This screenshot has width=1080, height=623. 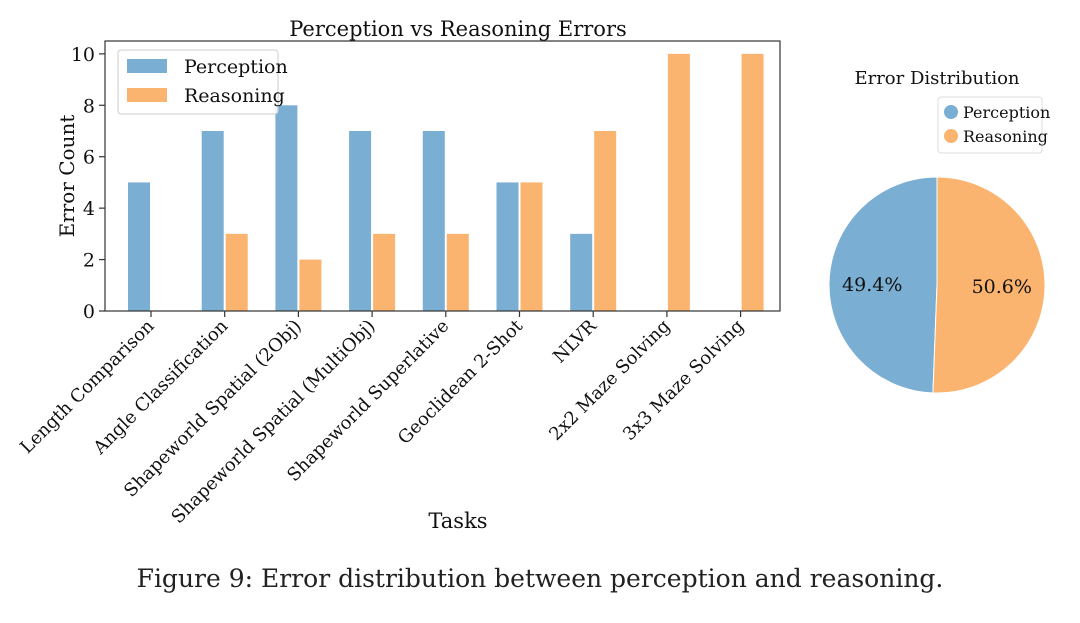 I want to click on y-tick-label: 8, so click(x=89, y=106).